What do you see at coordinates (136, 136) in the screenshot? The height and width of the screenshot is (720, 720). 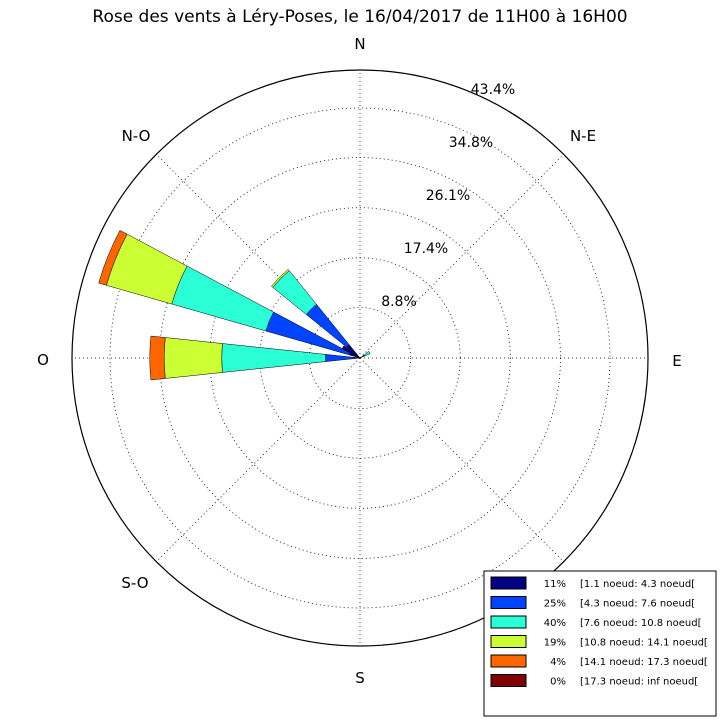 I see `direction-label-n-o: N-O` at bounding box center [136, 136].